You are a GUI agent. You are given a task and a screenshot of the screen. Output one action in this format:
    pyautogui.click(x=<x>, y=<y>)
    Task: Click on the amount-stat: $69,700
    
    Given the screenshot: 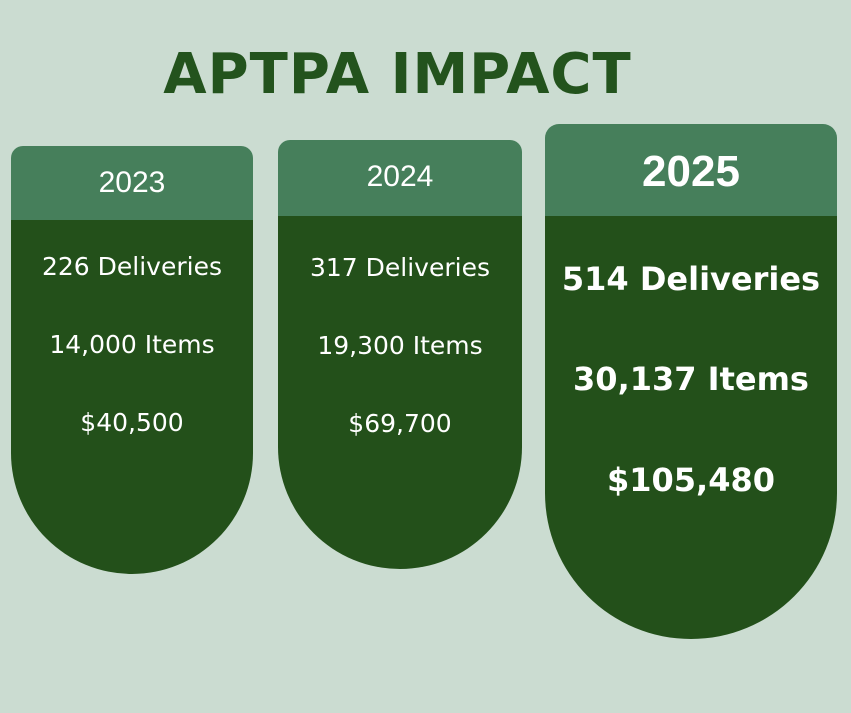 What is the action you would take?
    pyautogui.click(x=400, y=423)
    